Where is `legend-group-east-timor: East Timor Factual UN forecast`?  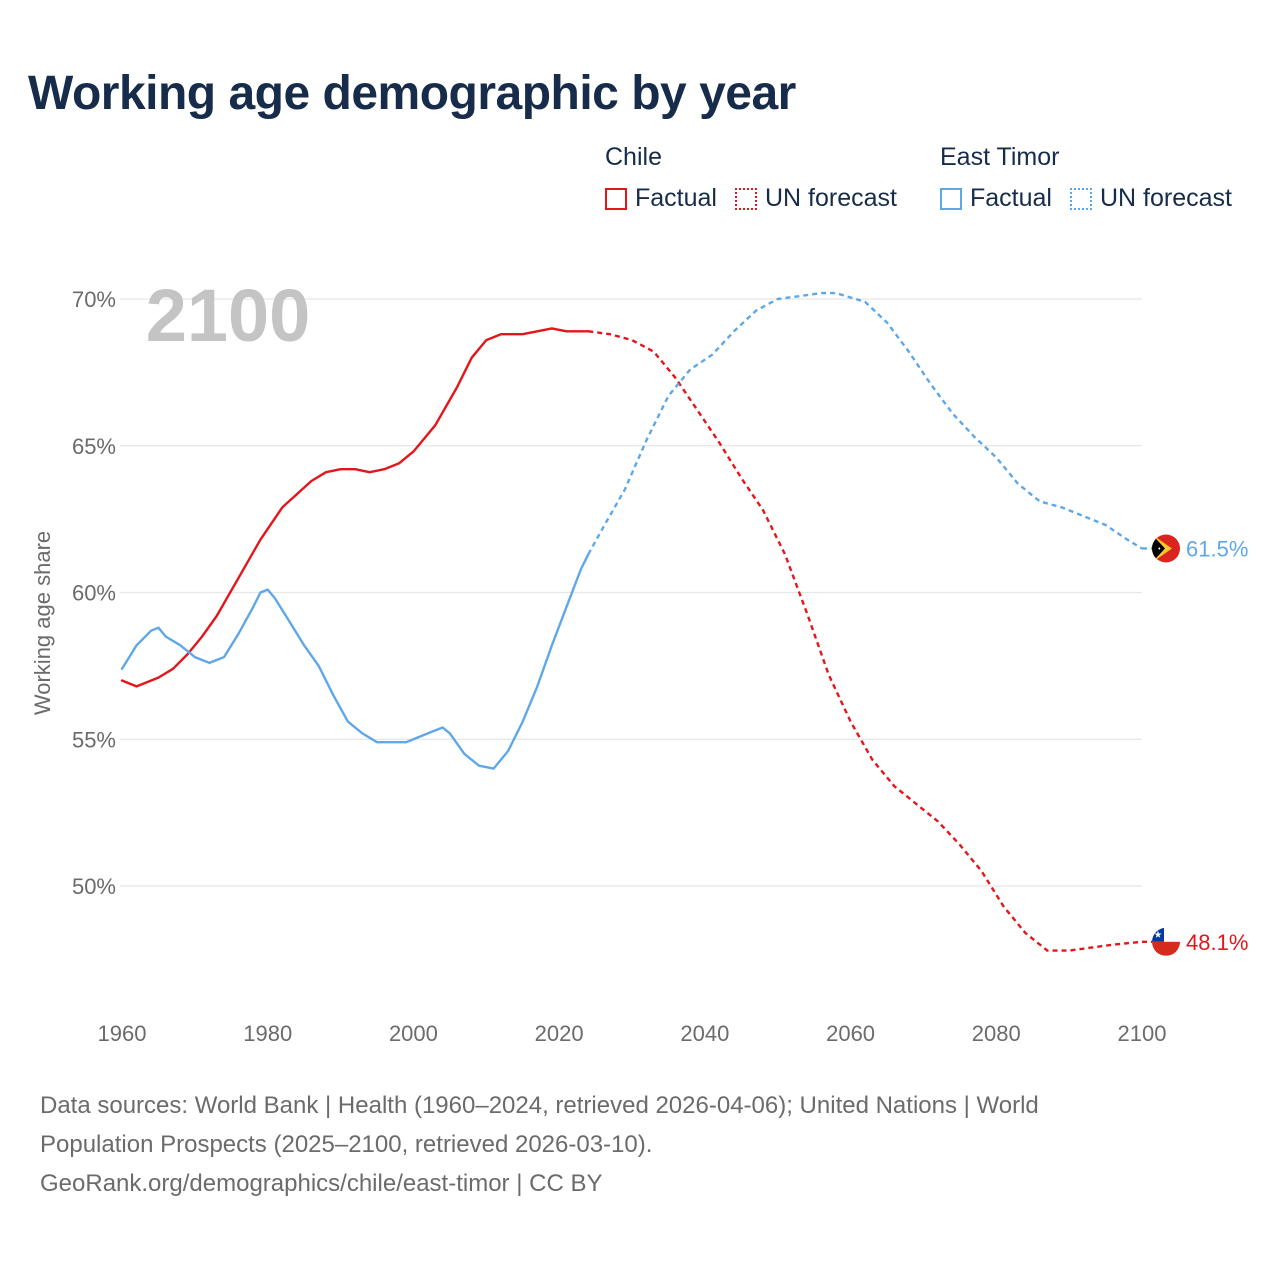 legend-group-east-timor: East Timor Factual UN forecast is located at coordinates (1086, 178).